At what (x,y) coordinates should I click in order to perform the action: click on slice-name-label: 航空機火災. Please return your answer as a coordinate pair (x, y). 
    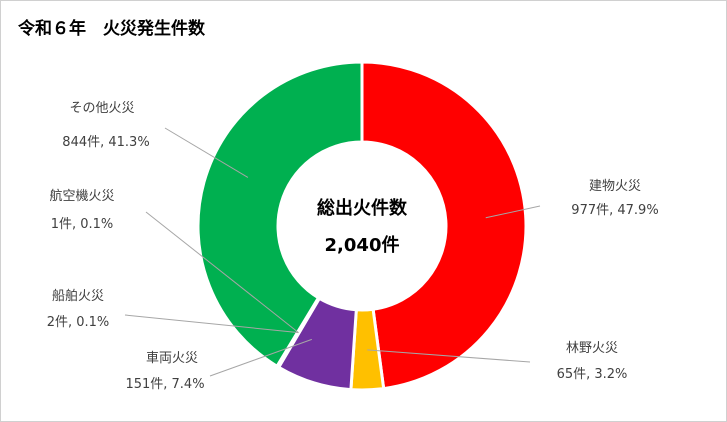
    Looking at the image, I should click on (81, 196).